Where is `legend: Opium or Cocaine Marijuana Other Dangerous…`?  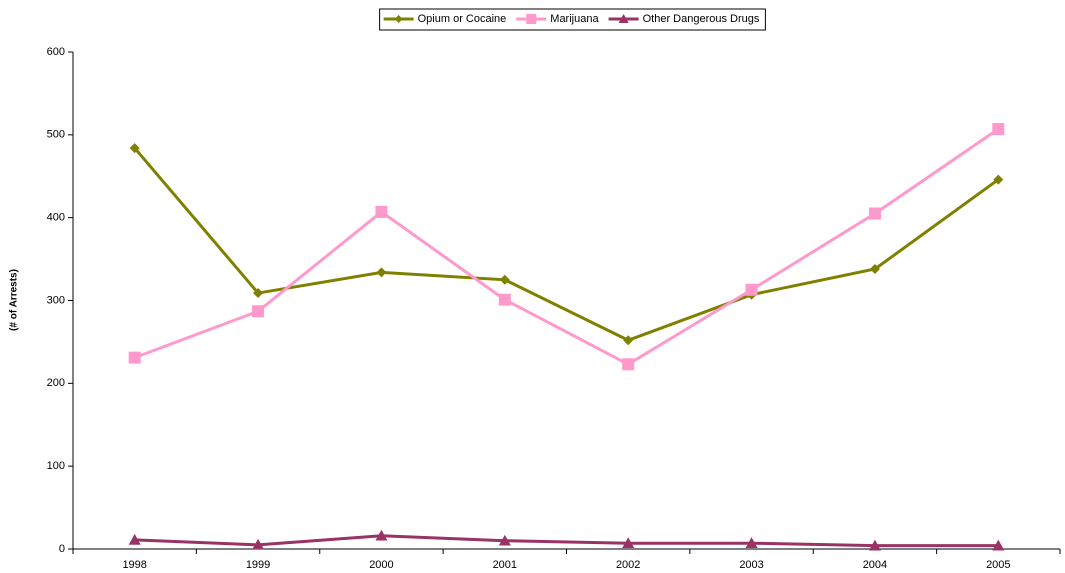
legend: Opium or Cocaine Marijuana Other Dangerous… is located at coordinates (572, 19).